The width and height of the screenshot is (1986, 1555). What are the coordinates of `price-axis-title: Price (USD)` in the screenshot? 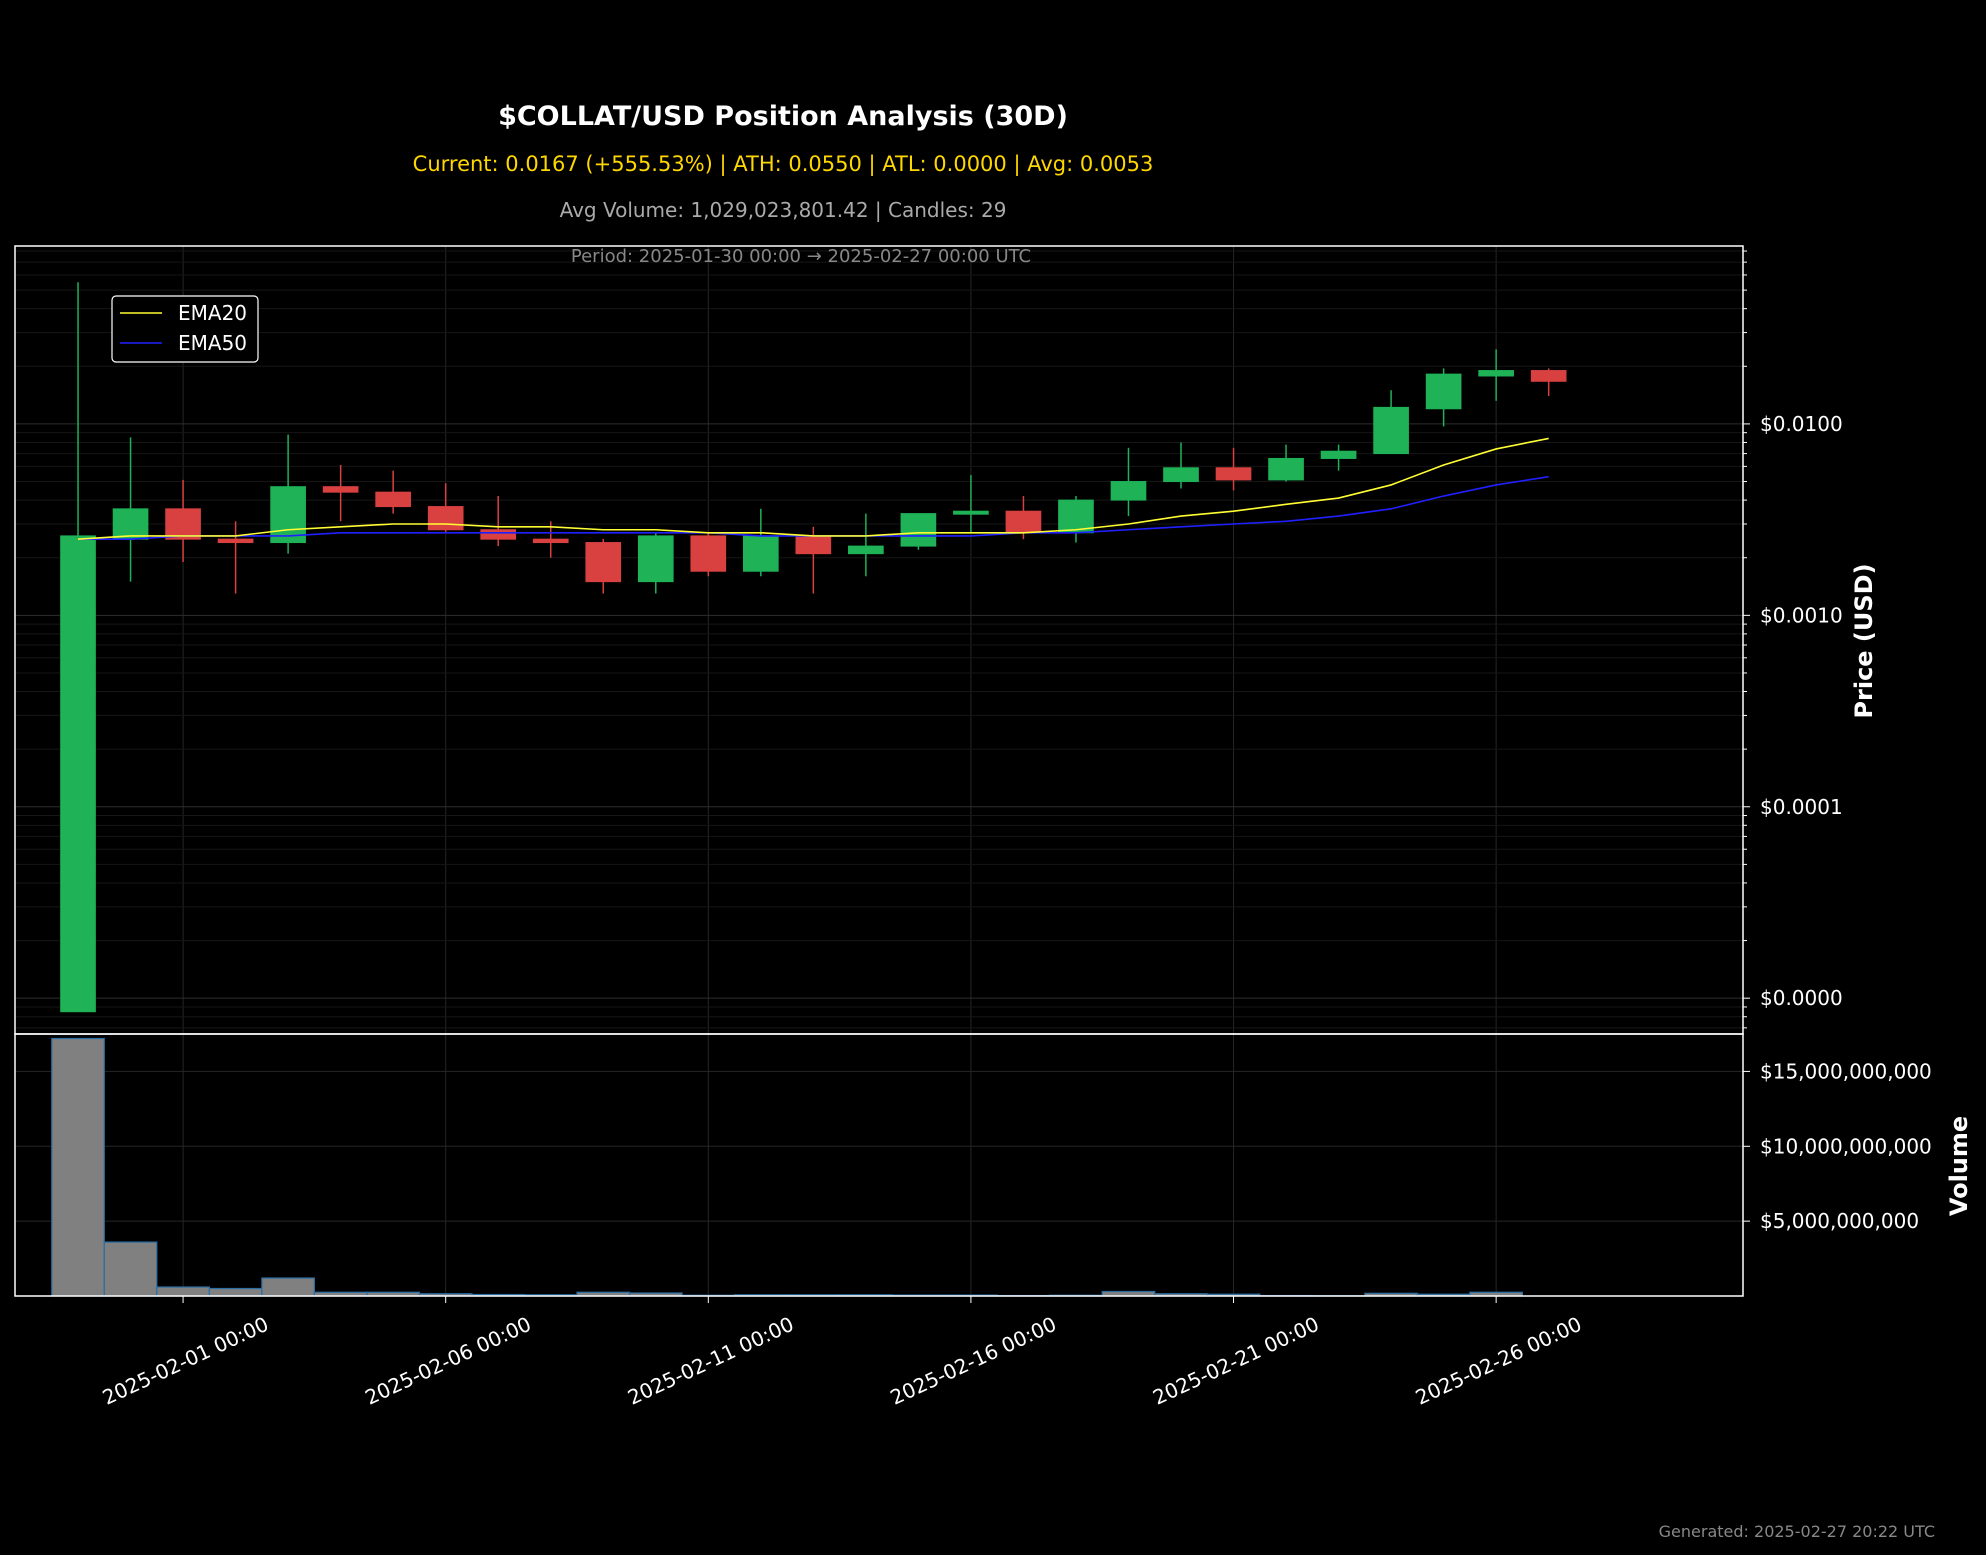 It's located at (1864, 640).